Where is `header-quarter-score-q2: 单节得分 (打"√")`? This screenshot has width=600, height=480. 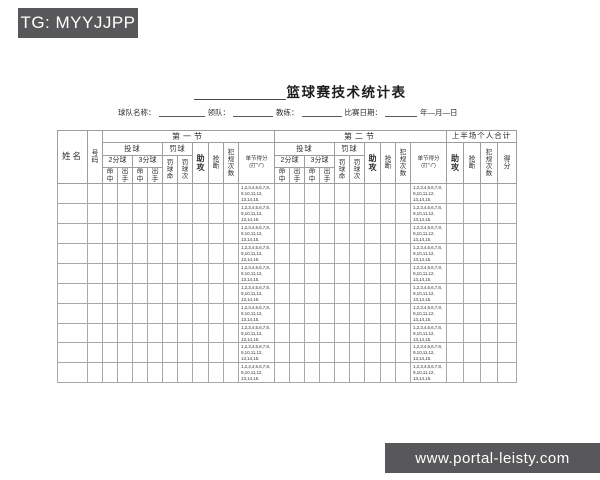
header-quarter-score-q2: 单节得分 (打"√") is located at coordinates (428, 163).